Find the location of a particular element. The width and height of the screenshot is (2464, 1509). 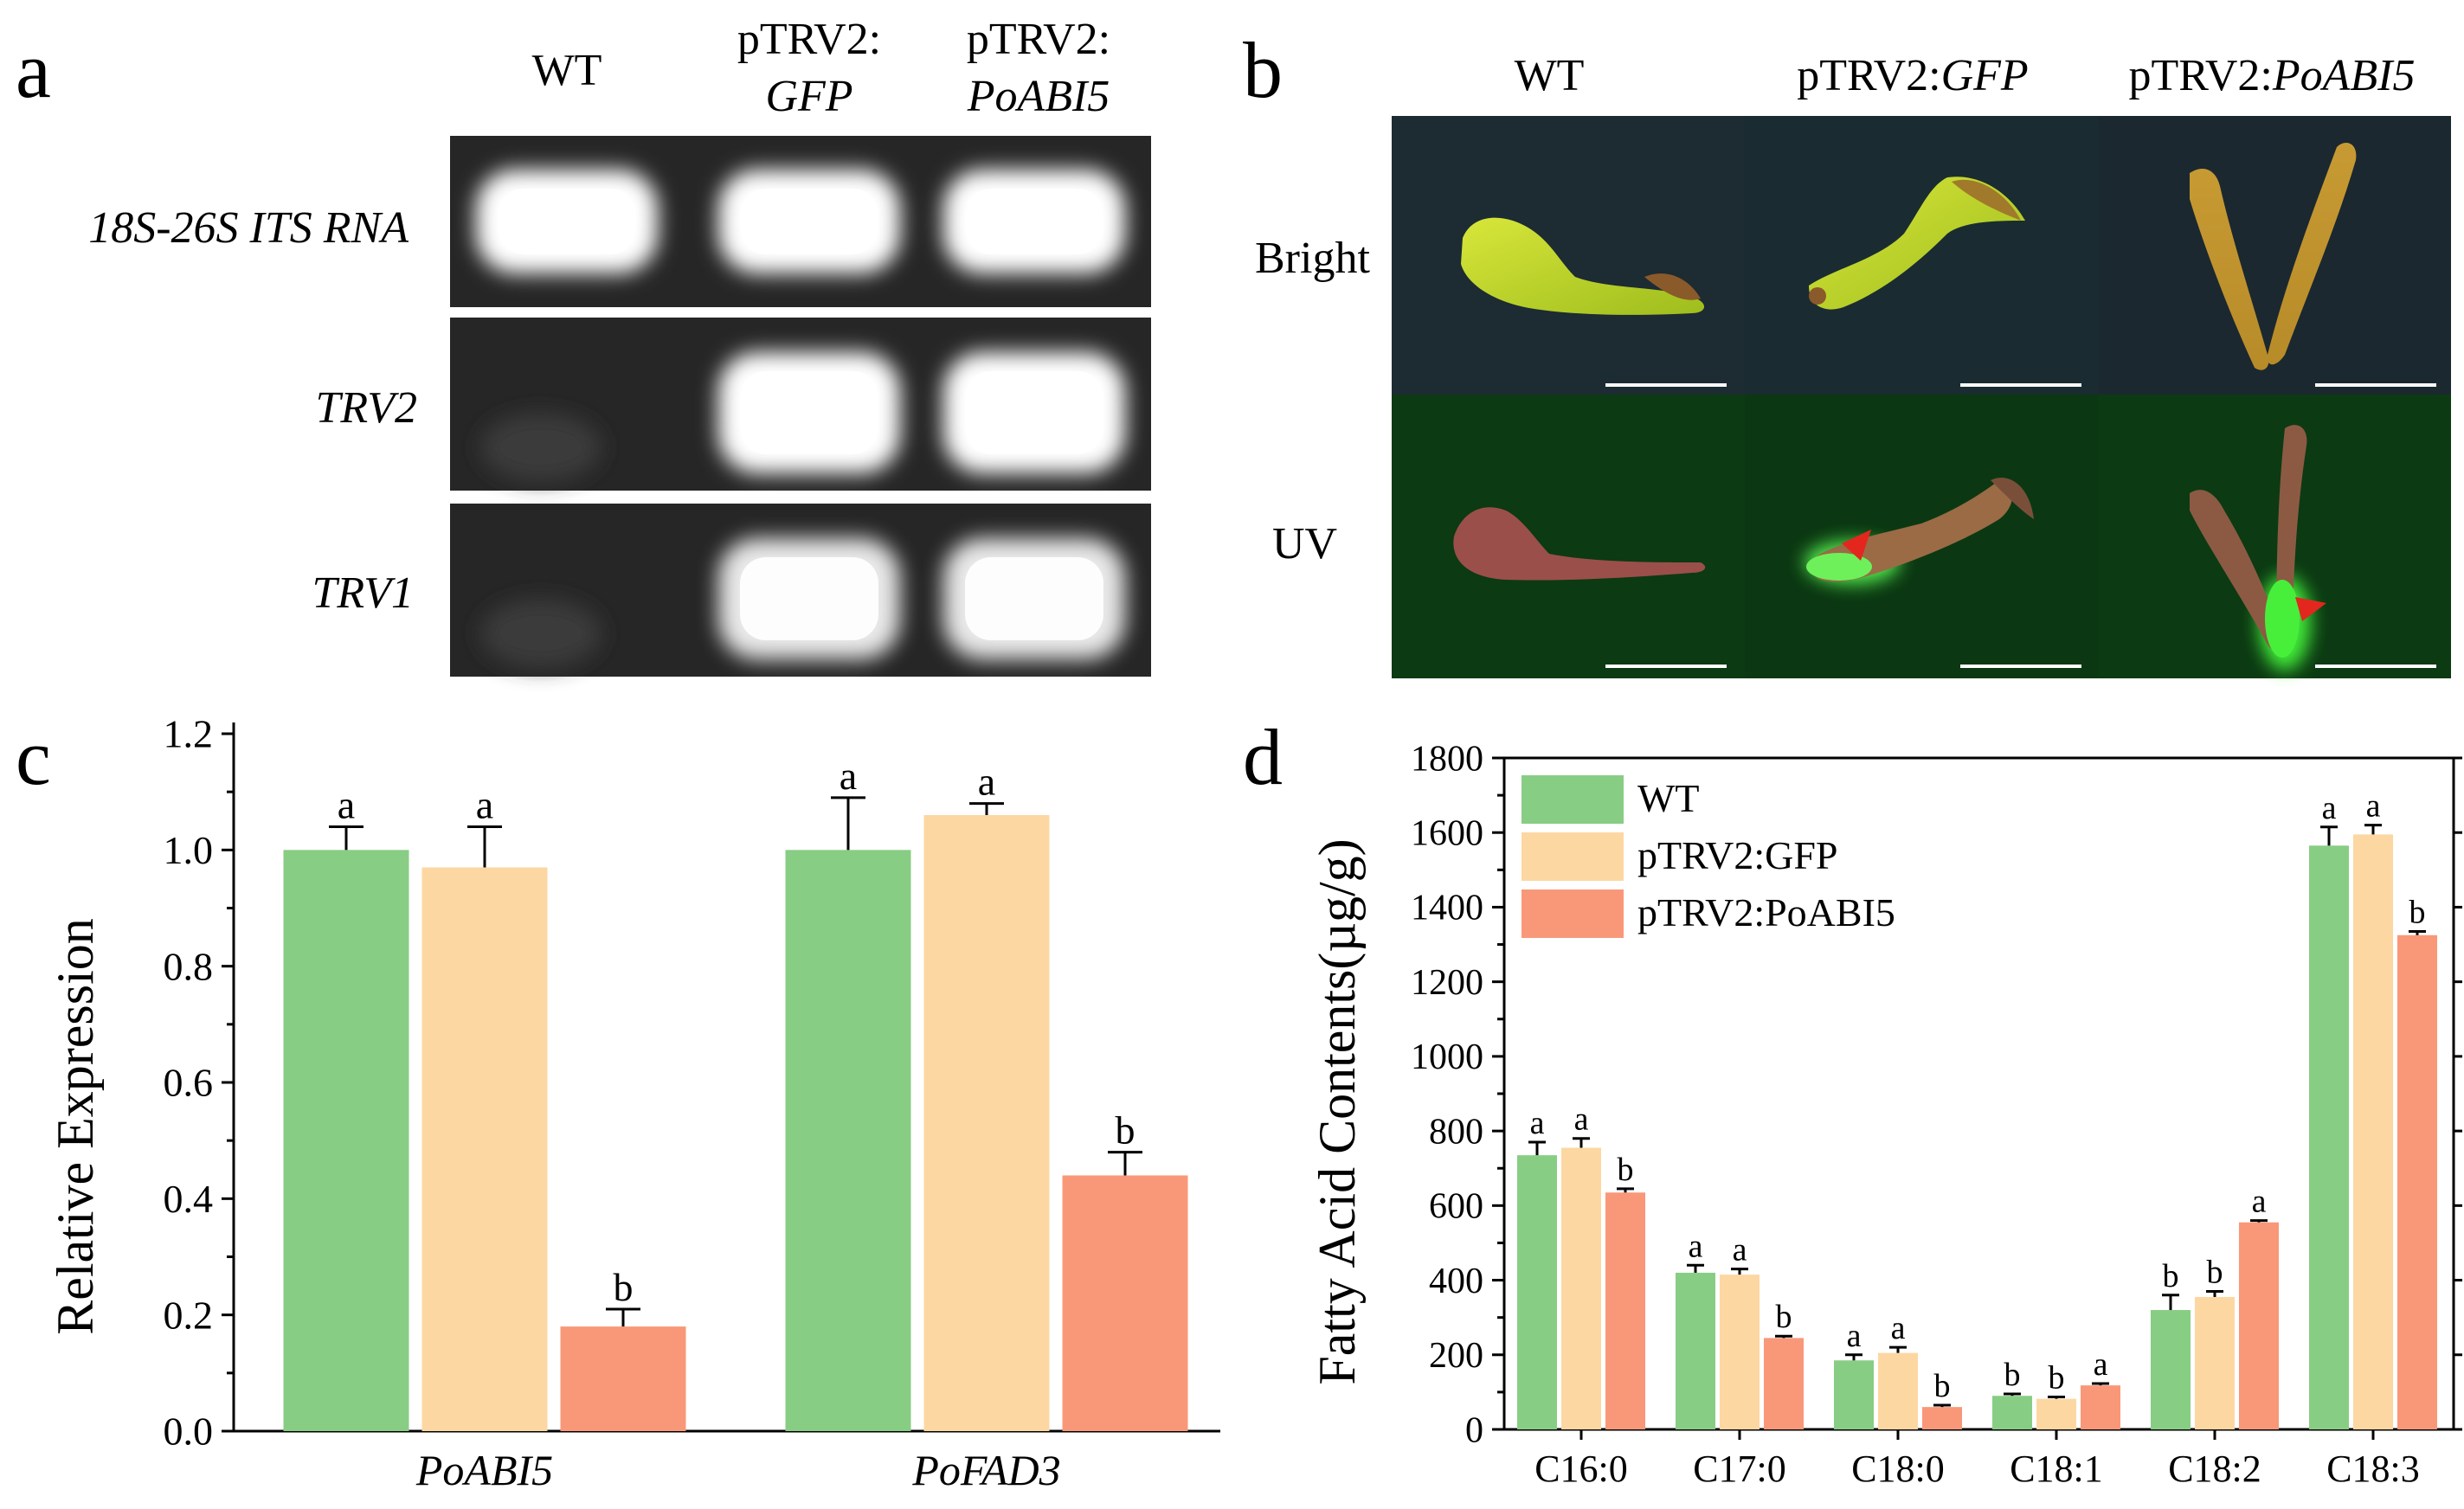

bar-pTRV2:GFP-C16:0 is located at coordinates (1581, 1288).